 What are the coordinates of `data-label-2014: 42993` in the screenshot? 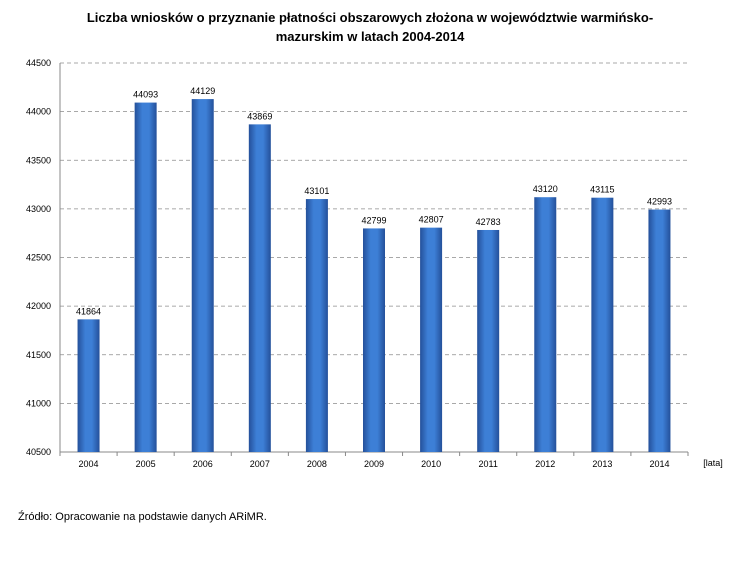 It's located at (659, 202).